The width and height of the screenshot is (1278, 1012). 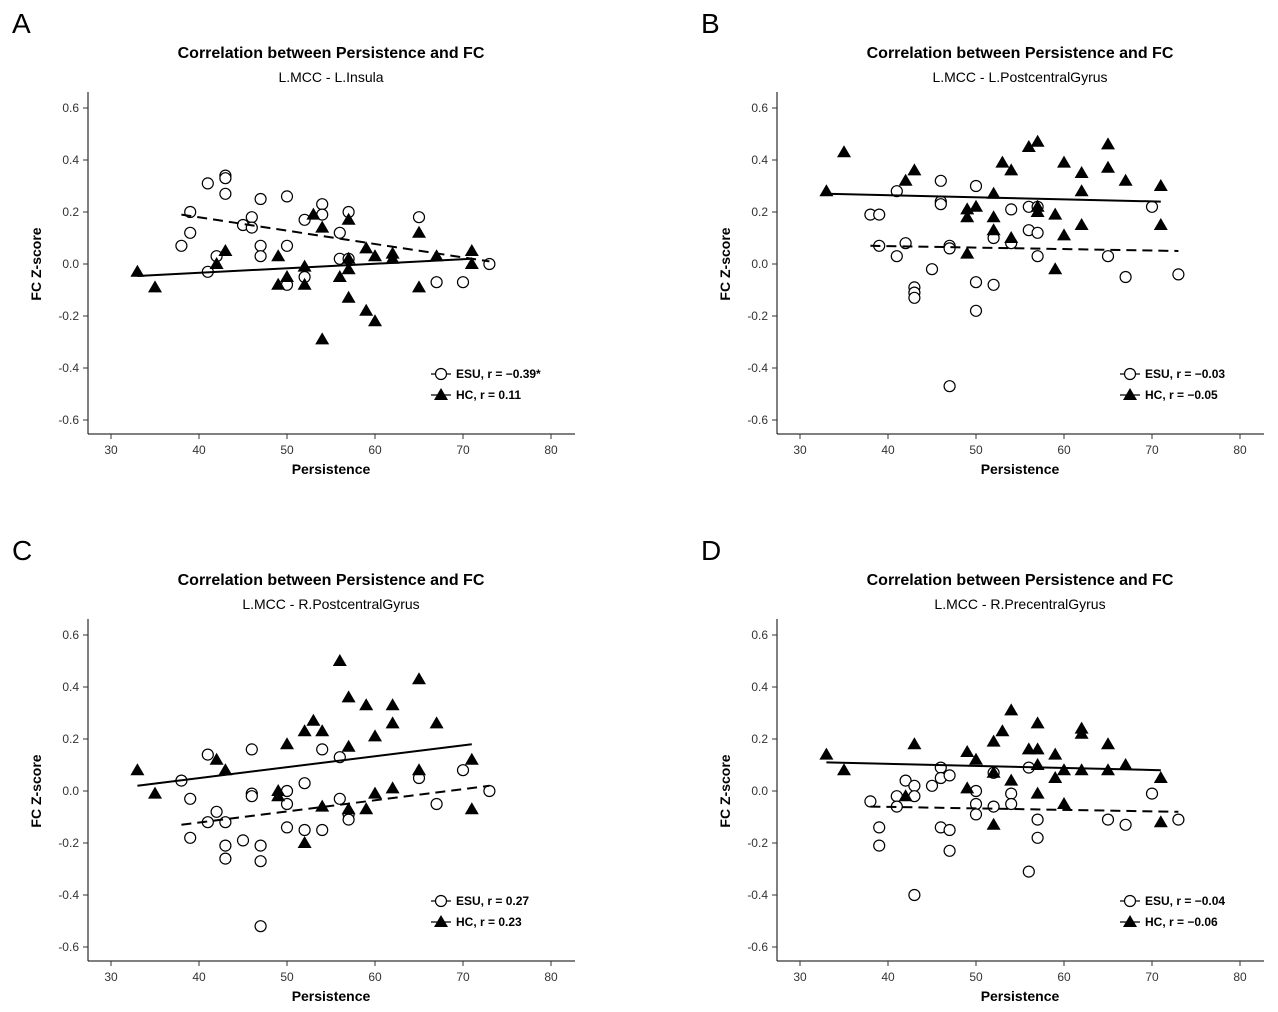 What do you see at coordinates (1020, 580) in the screenshot?
I see `chart-title: Correlation between Persistence and FC` at bounding box center [1020, 580].